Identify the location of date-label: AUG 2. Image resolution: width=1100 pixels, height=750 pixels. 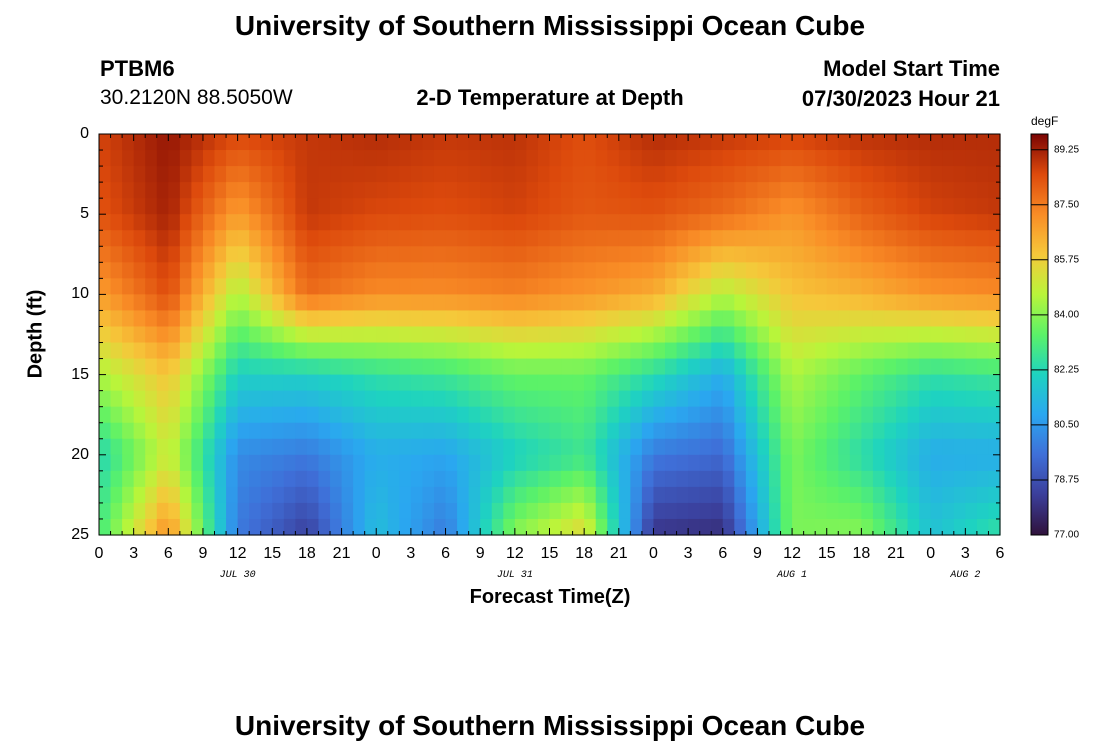
(965, 575).